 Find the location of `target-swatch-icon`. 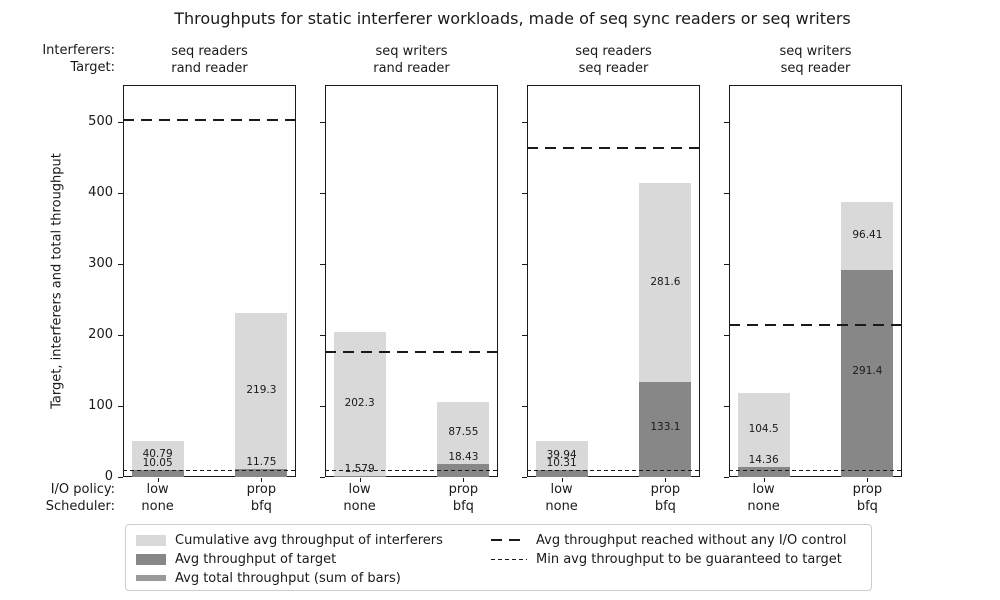

target-swatch-icon is located at coordinates (151, 559).